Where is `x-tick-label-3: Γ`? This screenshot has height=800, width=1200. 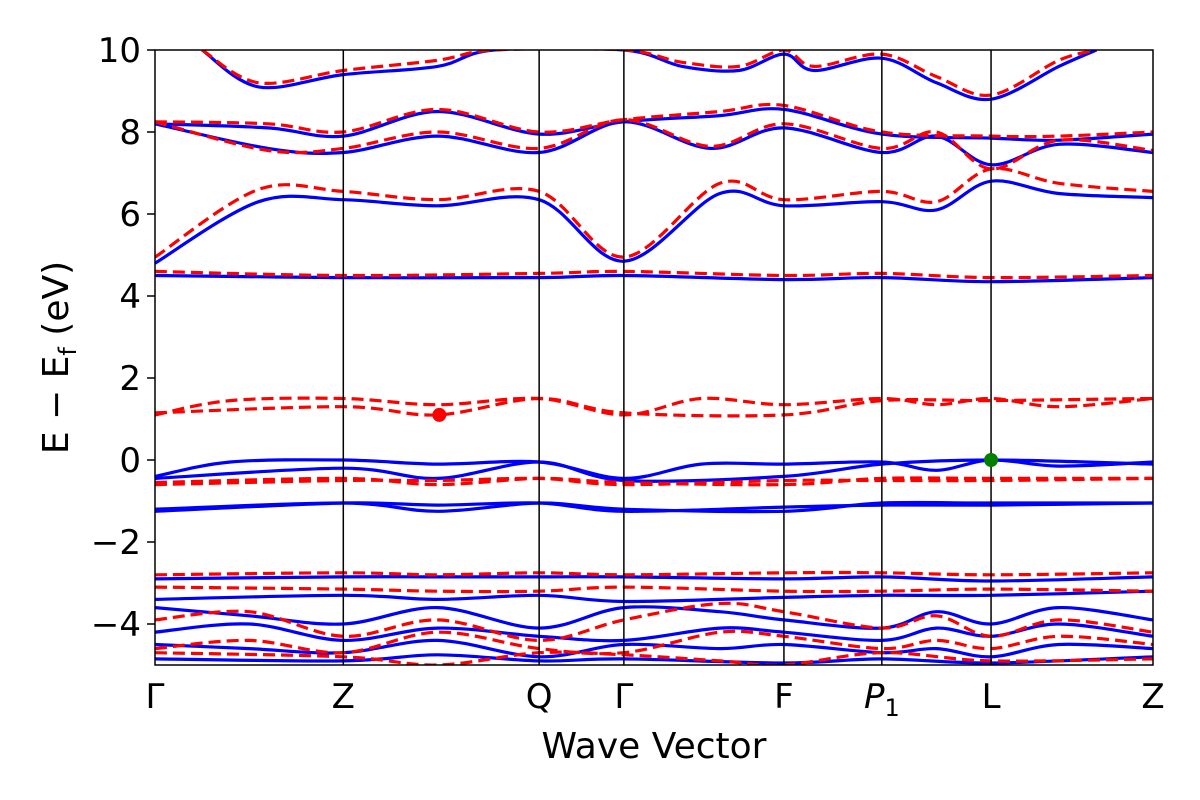 x-tick-label-3: Γ is located at coordinates (623, 697).